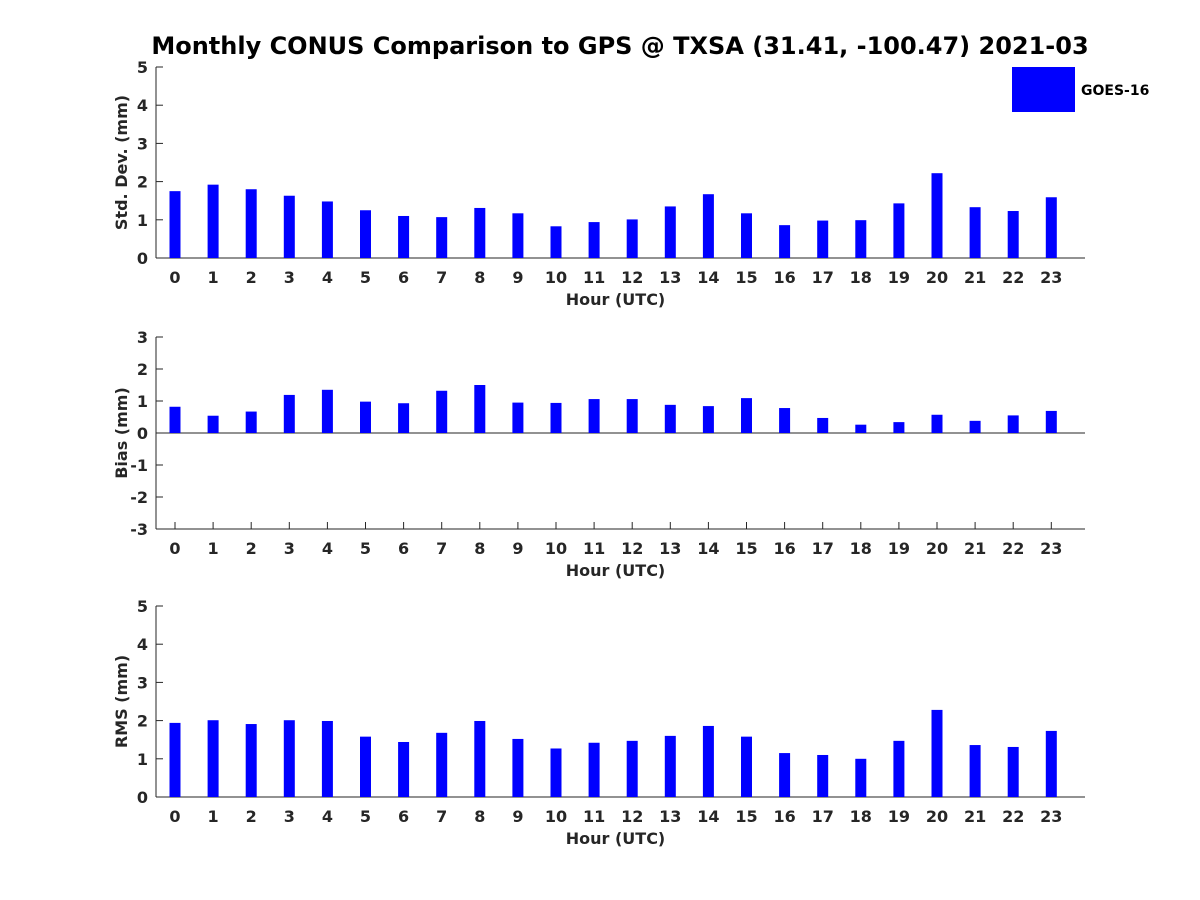 Image resolution: width=1200 pixels, height=900 pixels. What do you see at coordinates (1013, 277) in the screenshot?
I see `std-dev-x-tick-label: 22` at bounding box center [1013, 277].